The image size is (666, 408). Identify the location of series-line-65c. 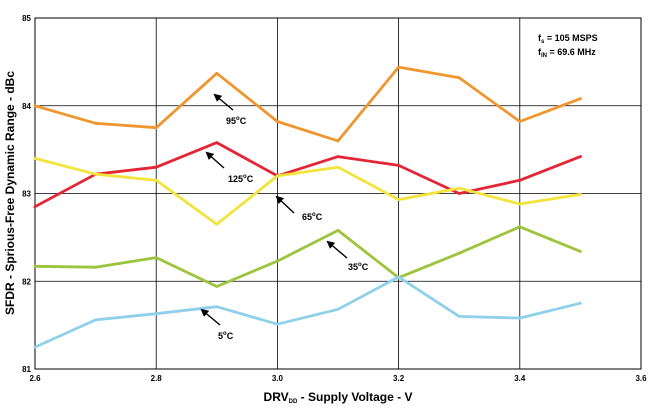
(307, 191).